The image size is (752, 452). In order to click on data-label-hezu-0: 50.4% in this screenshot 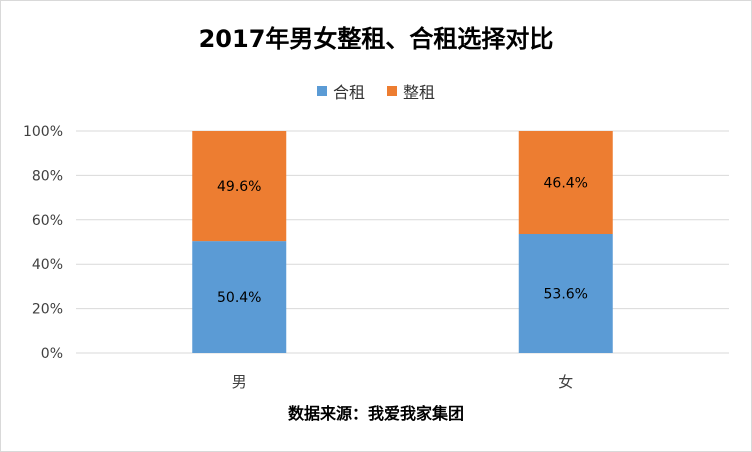, I will do `click(239, 298)`.